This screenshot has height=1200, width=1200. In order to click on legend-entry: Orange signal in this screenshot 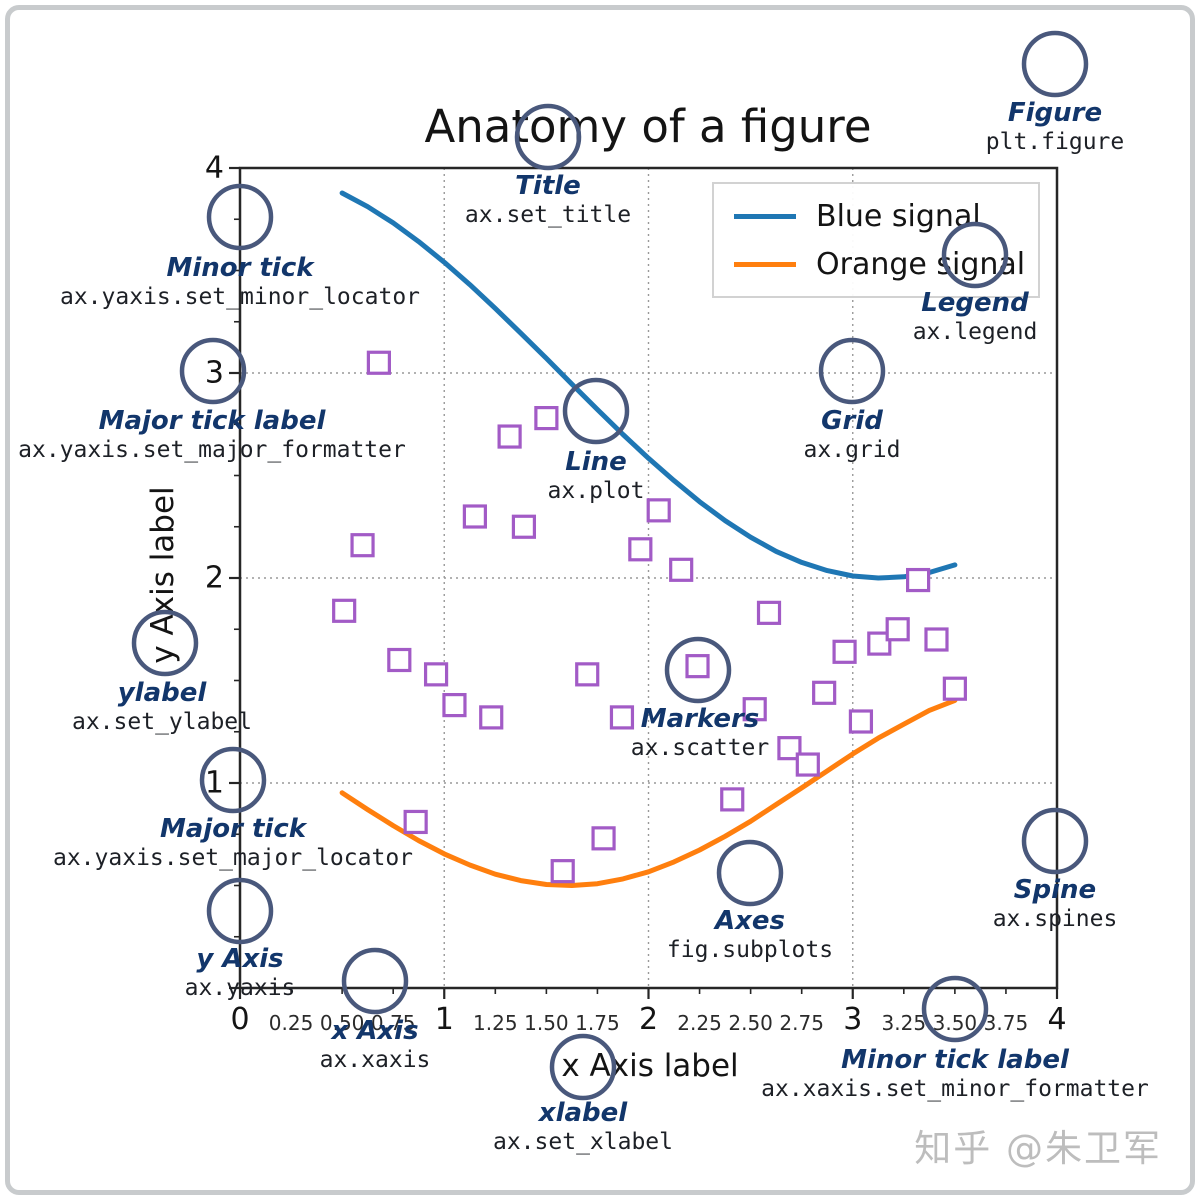, I will do `click(876, 264)`.